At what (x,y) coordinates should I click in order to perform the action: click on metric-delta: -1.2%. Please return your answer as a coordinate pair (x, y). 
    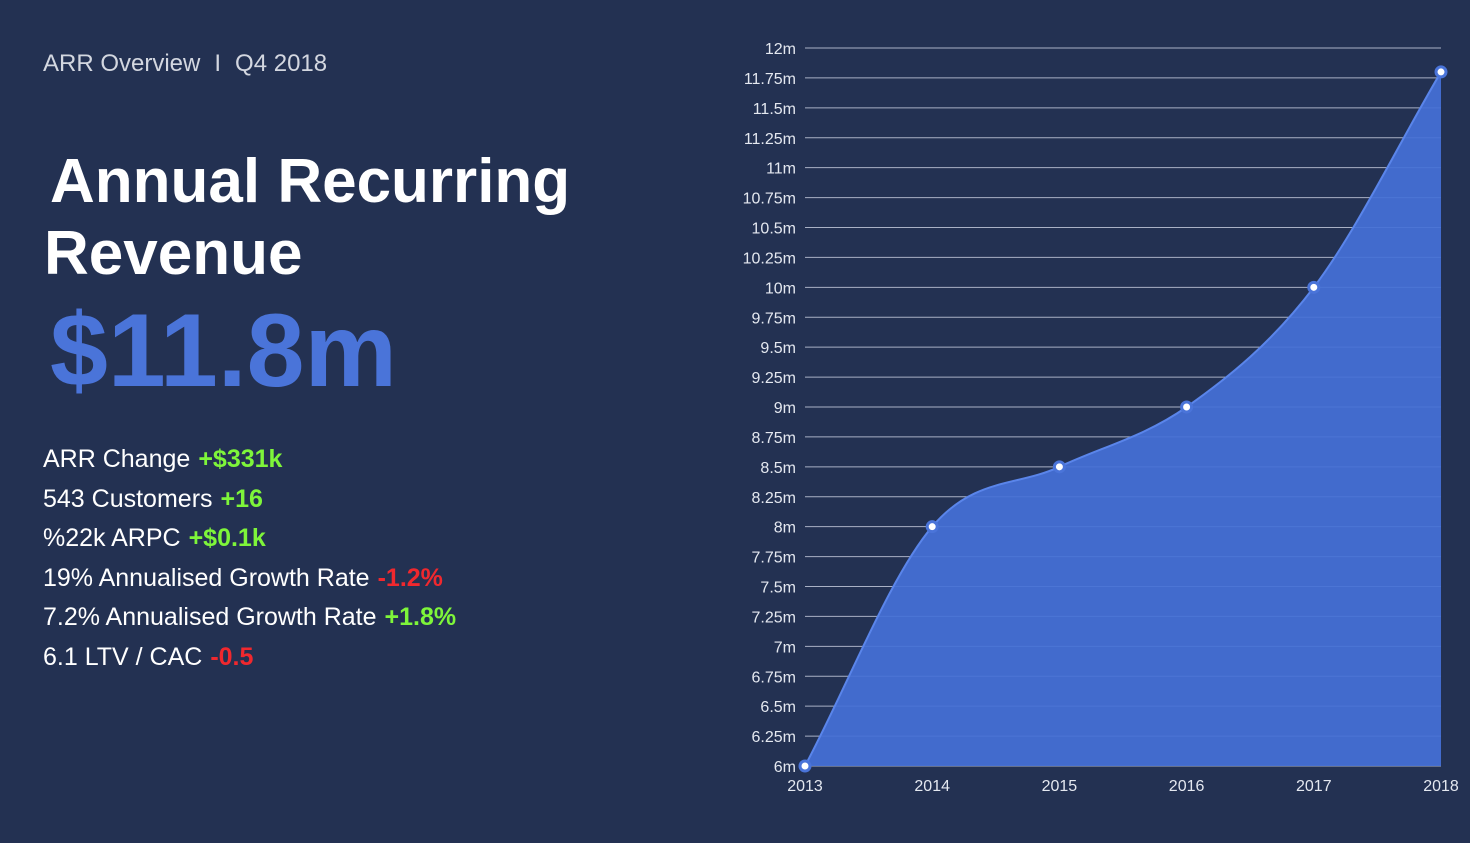
    Looking at the image, I should click on (410, 577).